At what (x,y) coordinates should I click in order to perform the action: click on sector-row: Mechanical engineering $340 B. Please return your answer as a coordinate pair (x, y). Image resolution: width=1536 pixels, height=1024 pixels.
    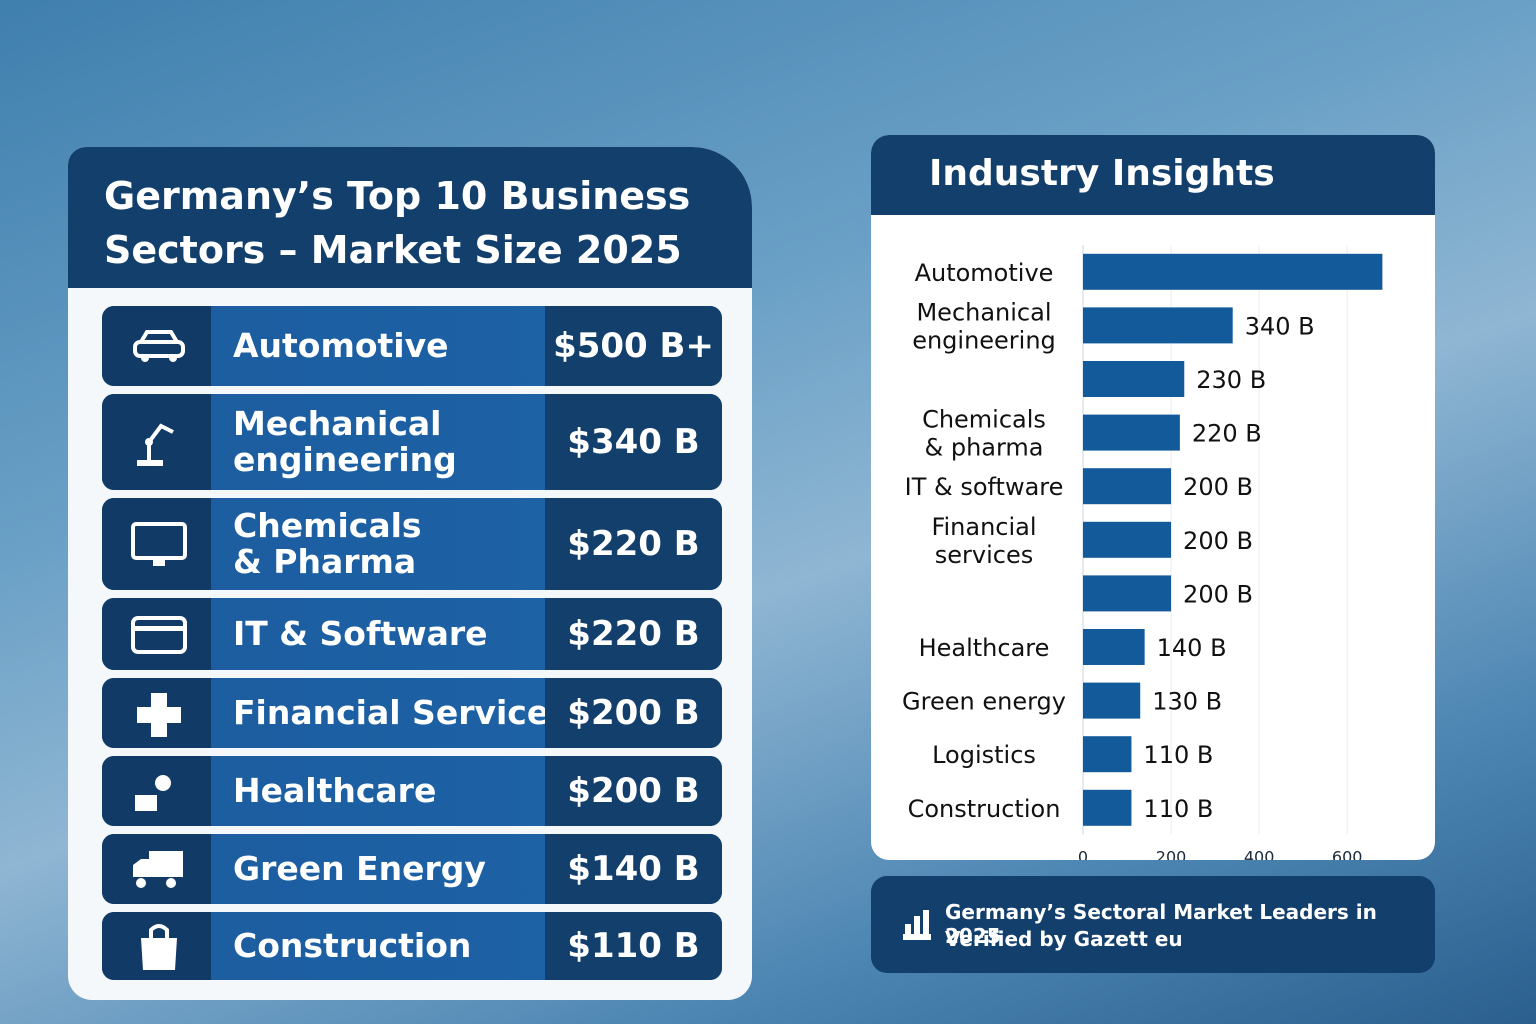
    Looking at the image, I should click on (412, 442).